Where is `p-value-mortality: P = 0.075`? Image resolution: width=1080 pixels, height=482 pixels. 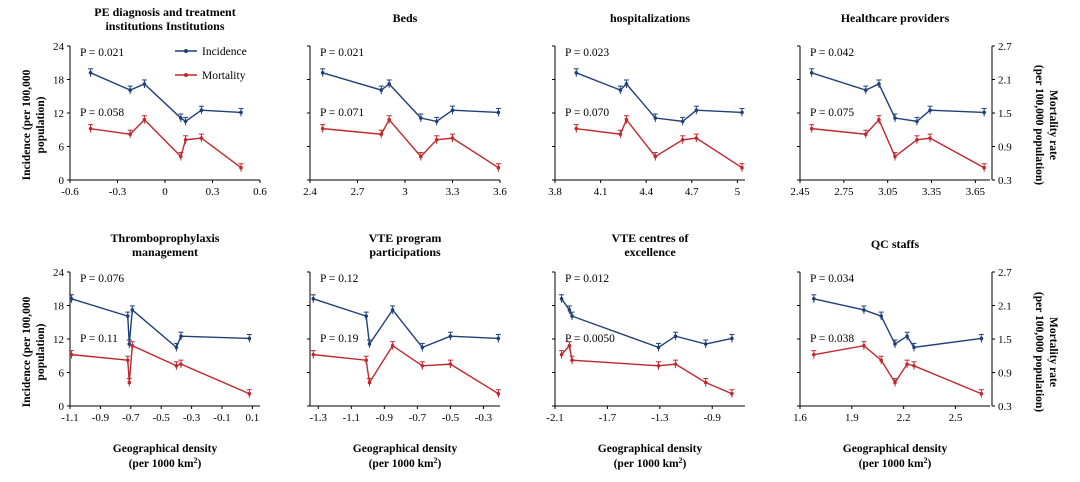 p-value-mortality: P = 0.075 is located at coordinates (832, 113).